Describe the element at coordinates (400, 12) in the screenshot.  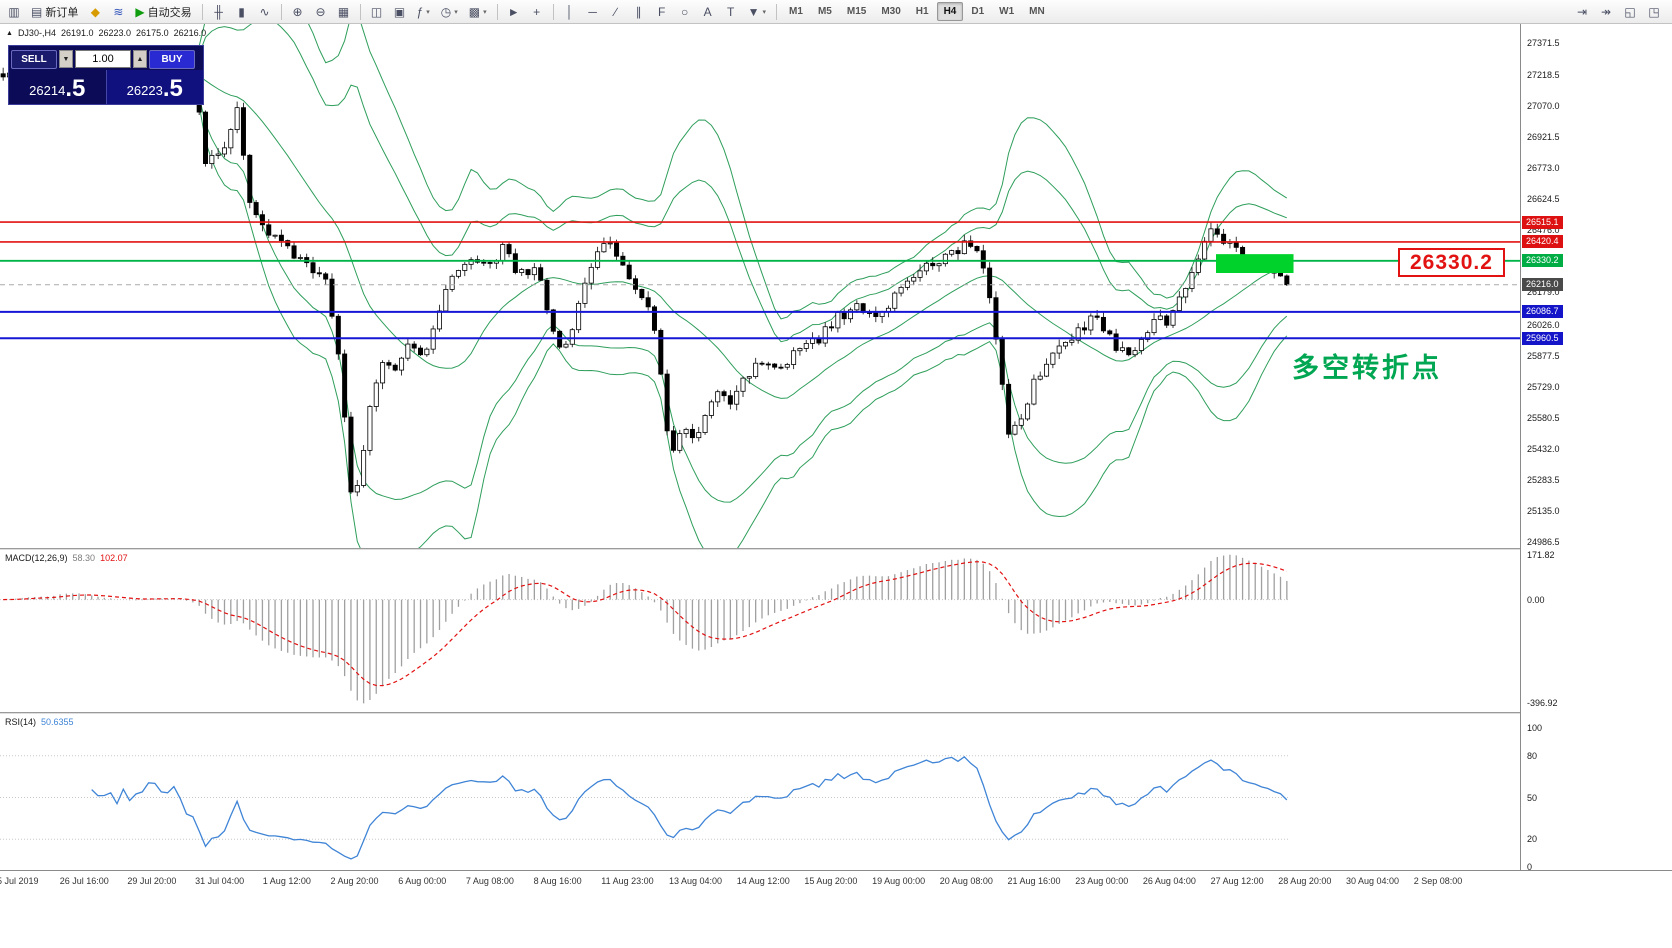
I see `data-window-button: ▣` at that location.